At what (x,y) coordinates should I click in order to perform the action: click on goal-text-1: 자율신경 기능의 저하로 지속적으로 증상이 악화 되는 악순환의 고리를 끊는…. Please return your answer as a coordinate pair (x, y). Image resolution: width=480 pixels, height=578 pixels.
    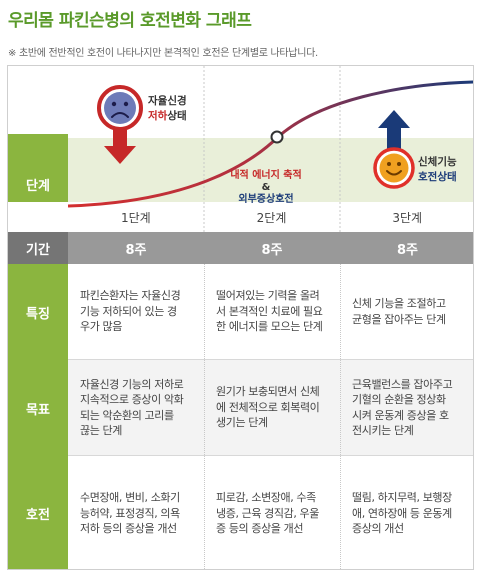
    Looking at the image, I should click on (132, 407).